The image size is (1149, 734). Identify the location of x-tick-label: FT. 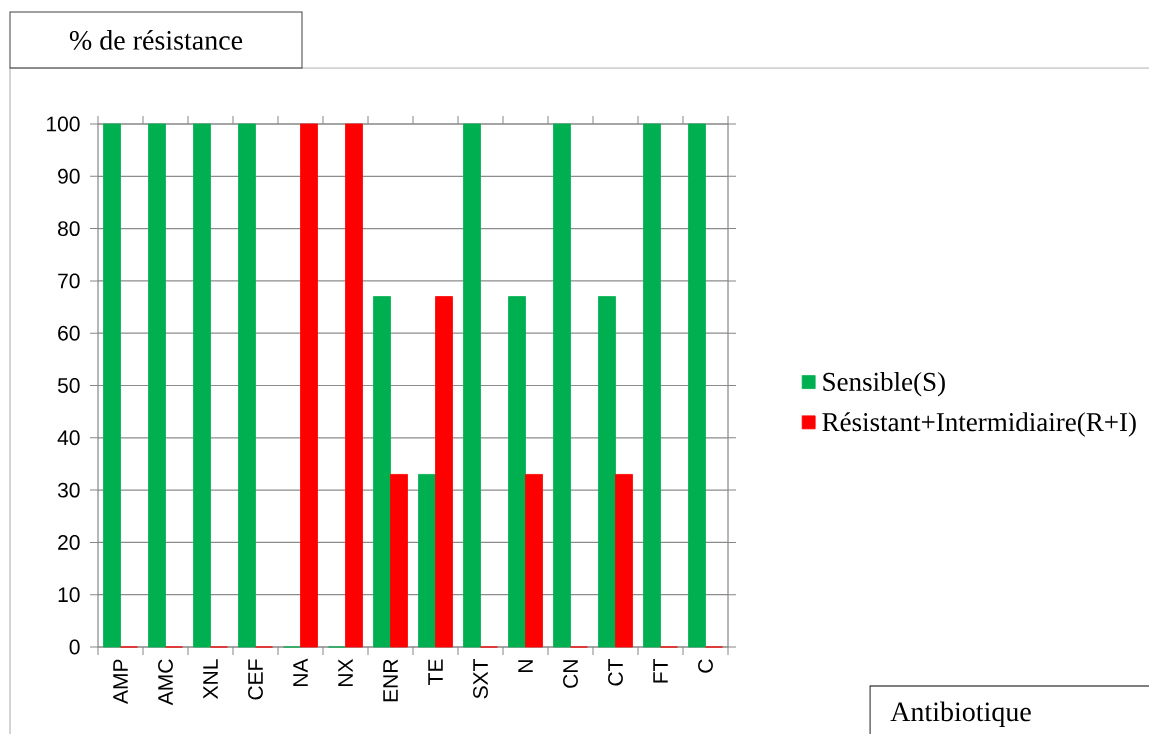
(660, 671).